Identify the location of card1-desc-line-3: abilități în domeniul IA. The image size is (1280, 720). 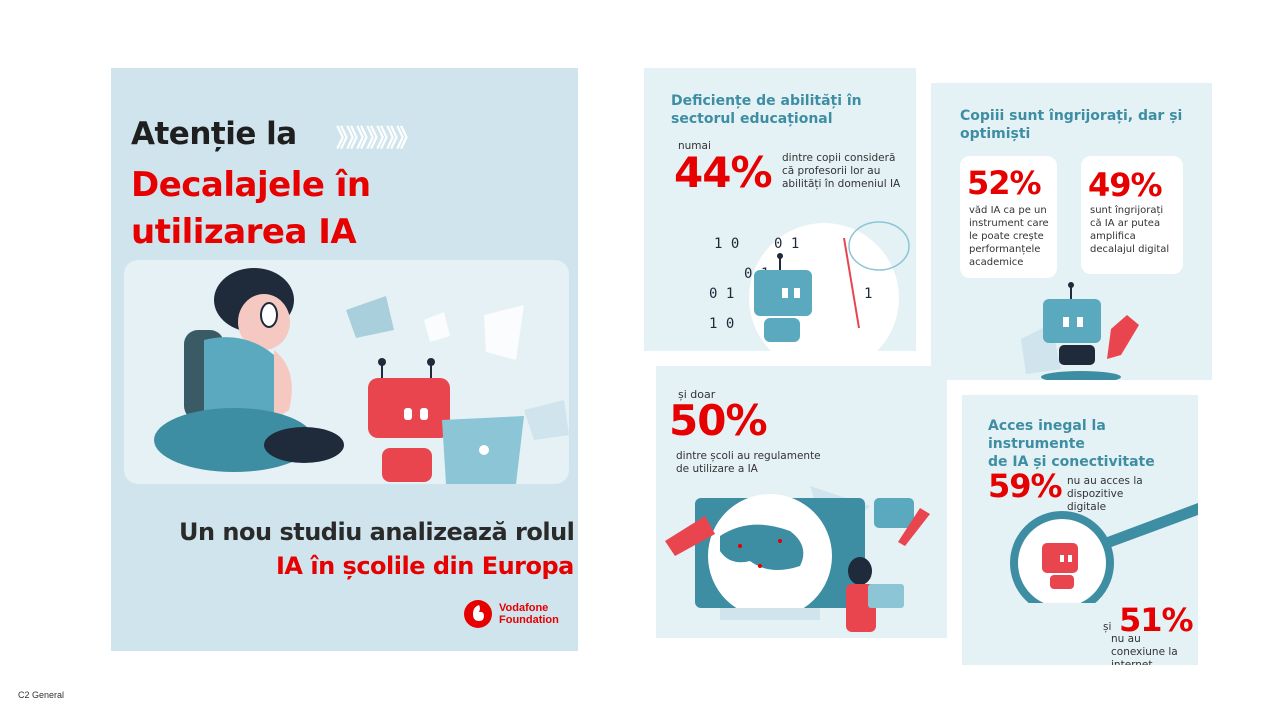
(841, 184).